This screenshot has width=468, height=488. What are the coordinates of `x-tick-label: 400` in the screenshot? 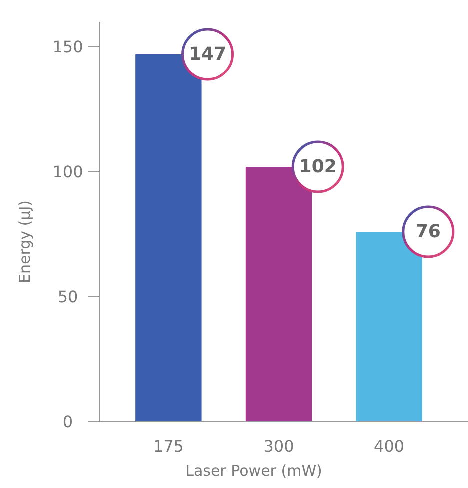 It's located at (389, 446).